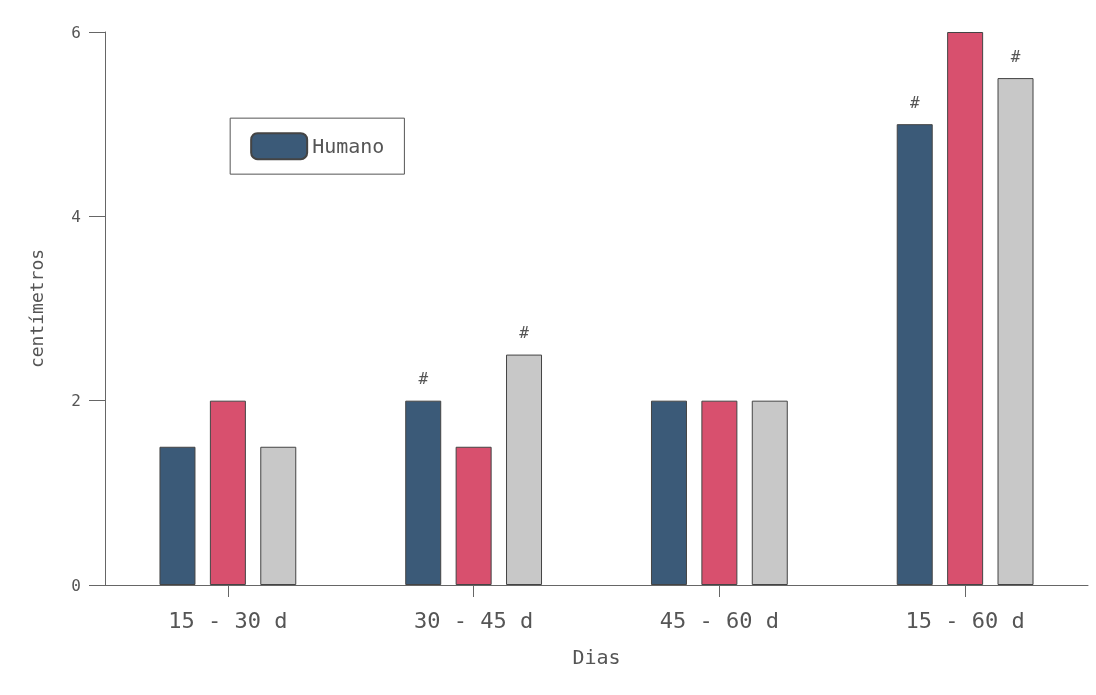 Image resolution: width=1096 pixels, height=695 pixels. I want to click on y-tick-label: 4, so click(76, 216).